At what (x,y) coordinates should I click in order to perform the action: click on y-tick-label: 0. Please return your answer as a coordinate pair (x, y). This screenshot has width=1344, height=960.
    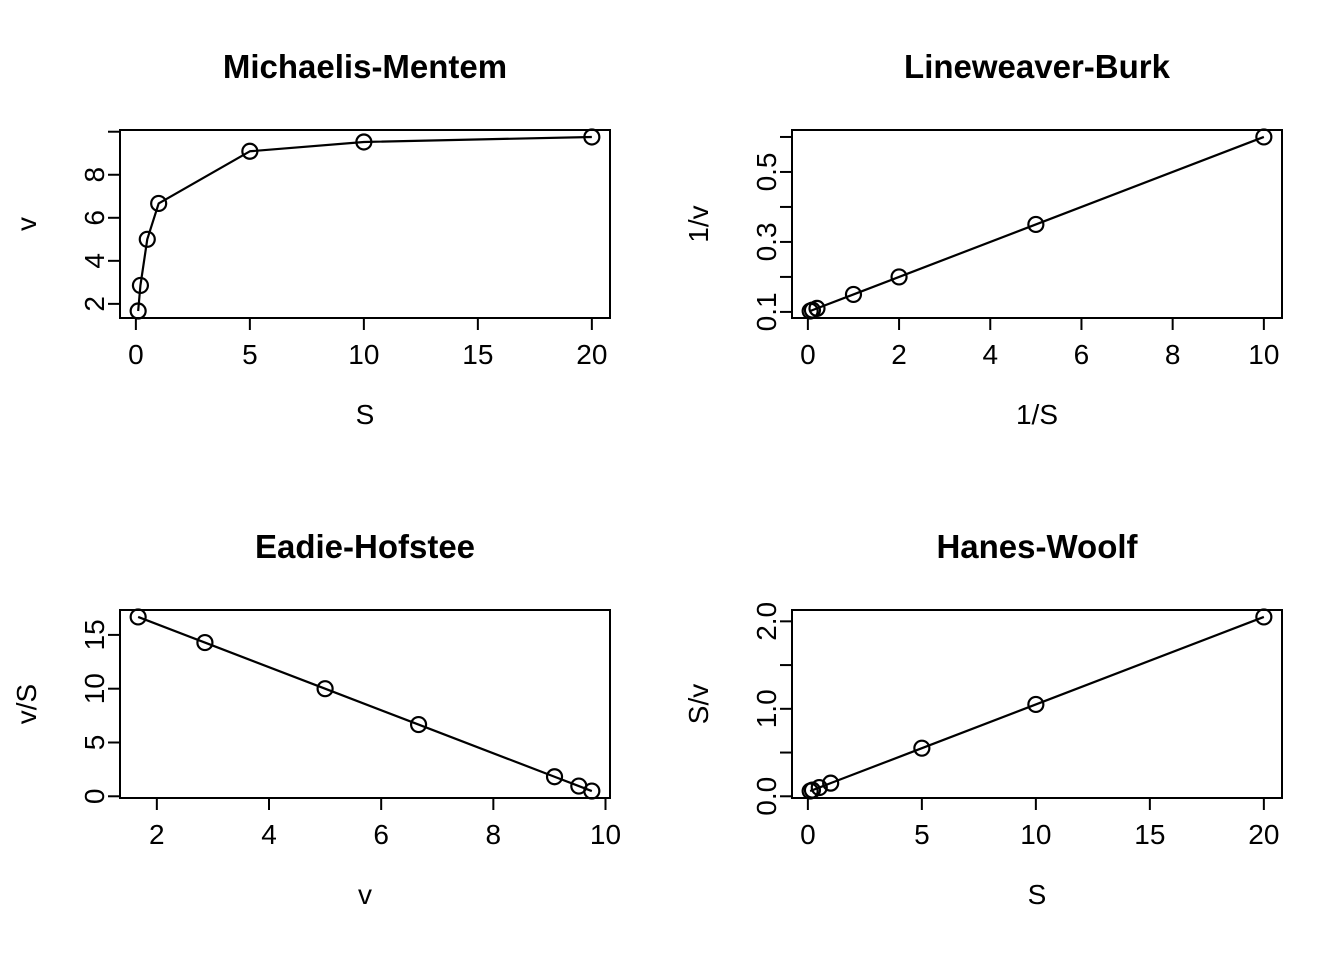
    Looking at the image, I should click on (94, 797).